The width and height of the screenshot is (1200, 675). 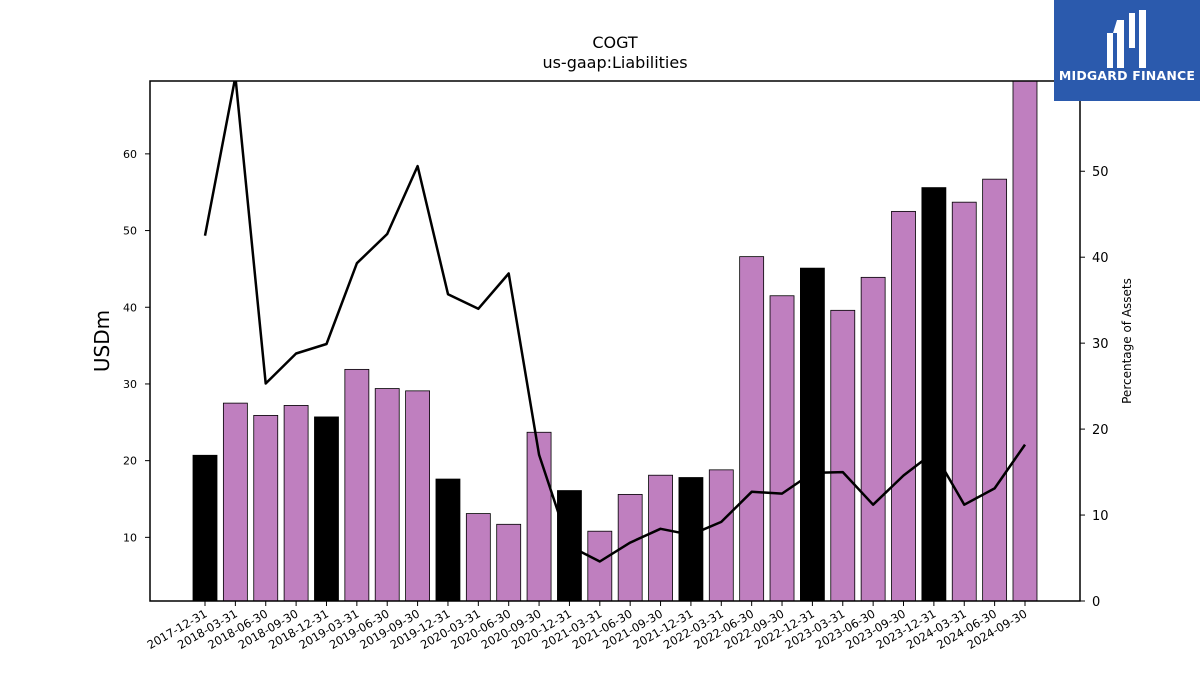 I want to click on y-tick-label: 60, so click(x=130, y=154).